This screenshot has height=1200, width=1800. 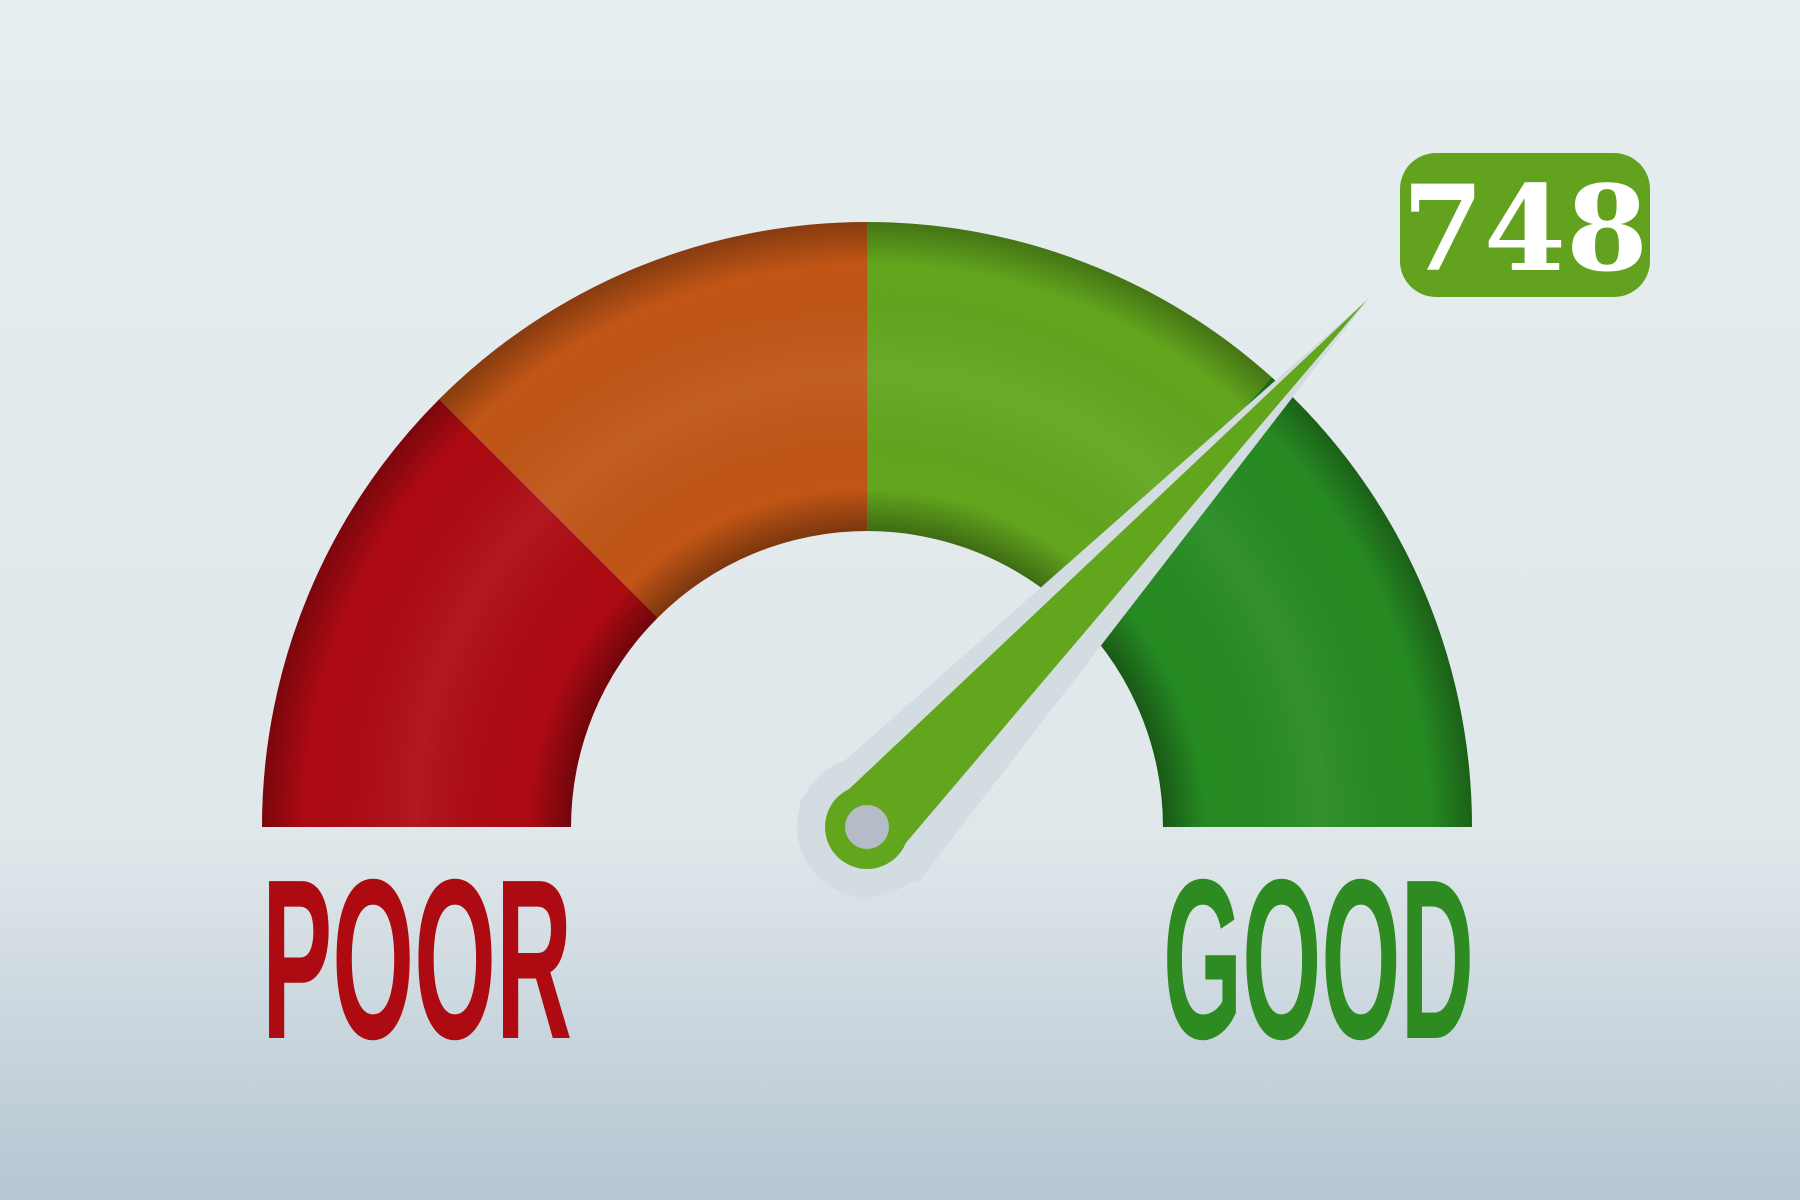 What do you see at coordinates (1318, 960) in the screenshot?
I see `good-label: GOOD` at bounding box center [1318, 960].